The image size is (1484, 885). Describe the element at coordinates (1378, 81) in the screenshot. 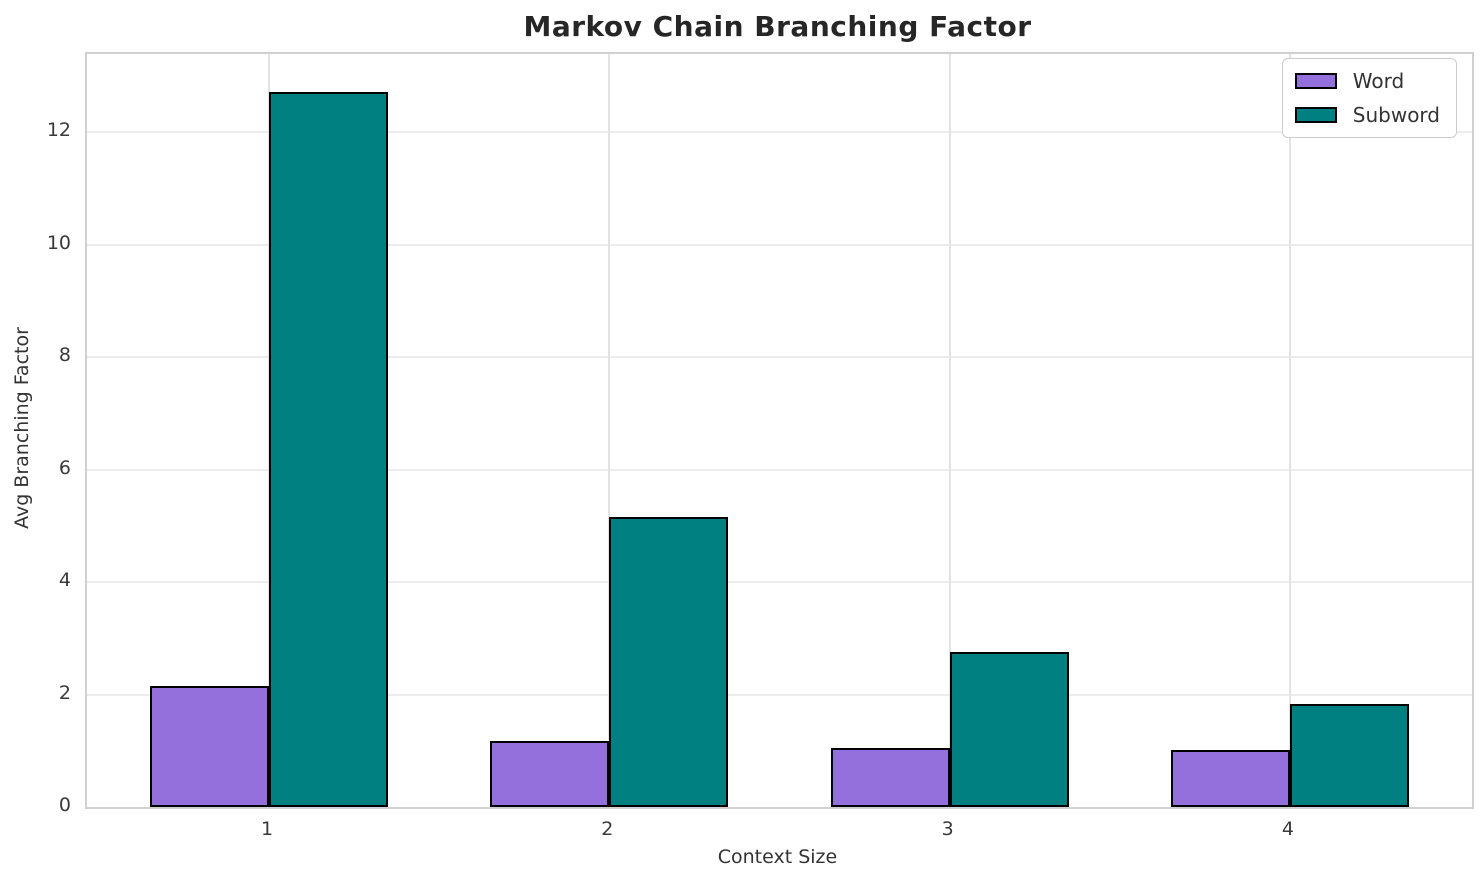

I see `legend-label-word: Word` at that location.